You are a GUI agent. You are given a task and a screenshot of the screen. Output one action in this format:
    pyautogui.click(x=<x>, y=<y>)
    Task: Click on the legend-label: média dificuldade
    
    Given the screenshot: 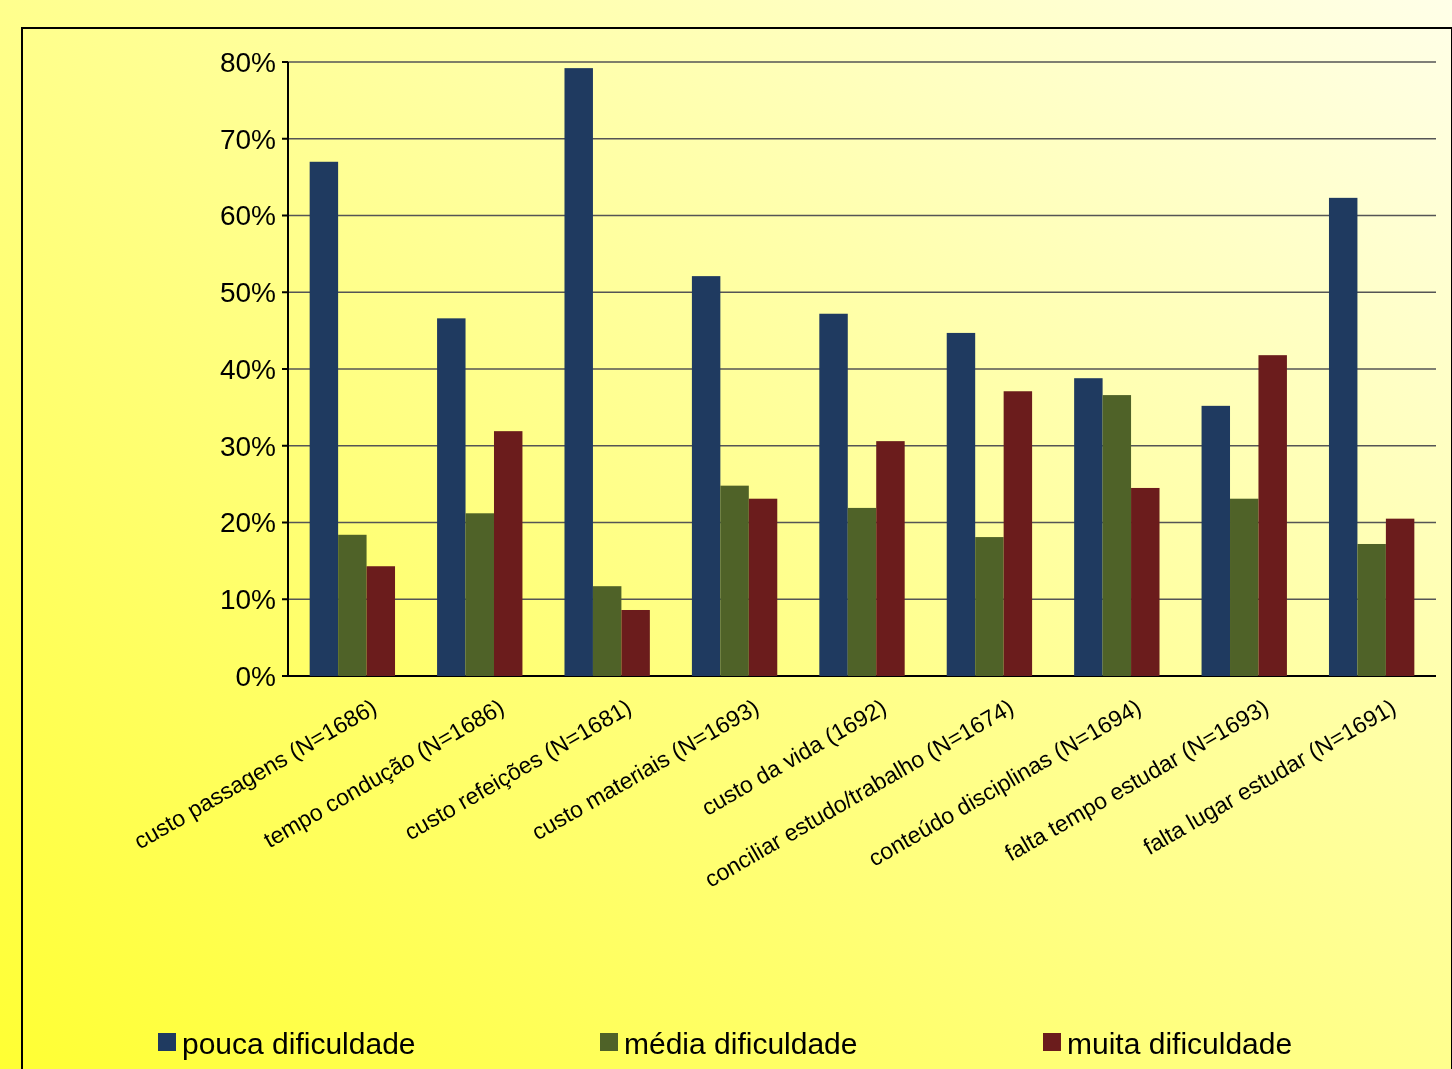 What is the action you would take?
    pyautogui.click(x=741, y=1043)
    